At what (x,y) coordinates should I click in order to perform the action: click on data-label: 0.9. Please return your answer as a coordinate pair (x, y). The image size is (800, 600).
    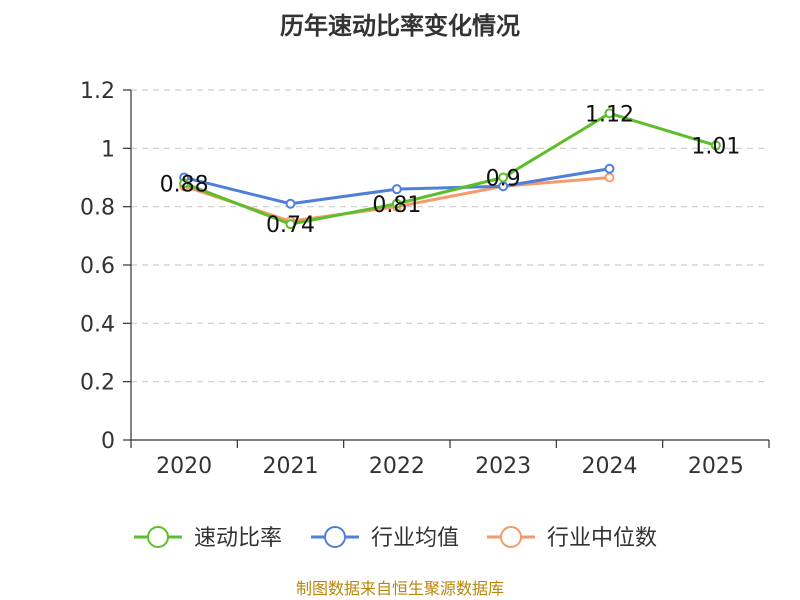
    Looking at the image, I should click on (503, 179).